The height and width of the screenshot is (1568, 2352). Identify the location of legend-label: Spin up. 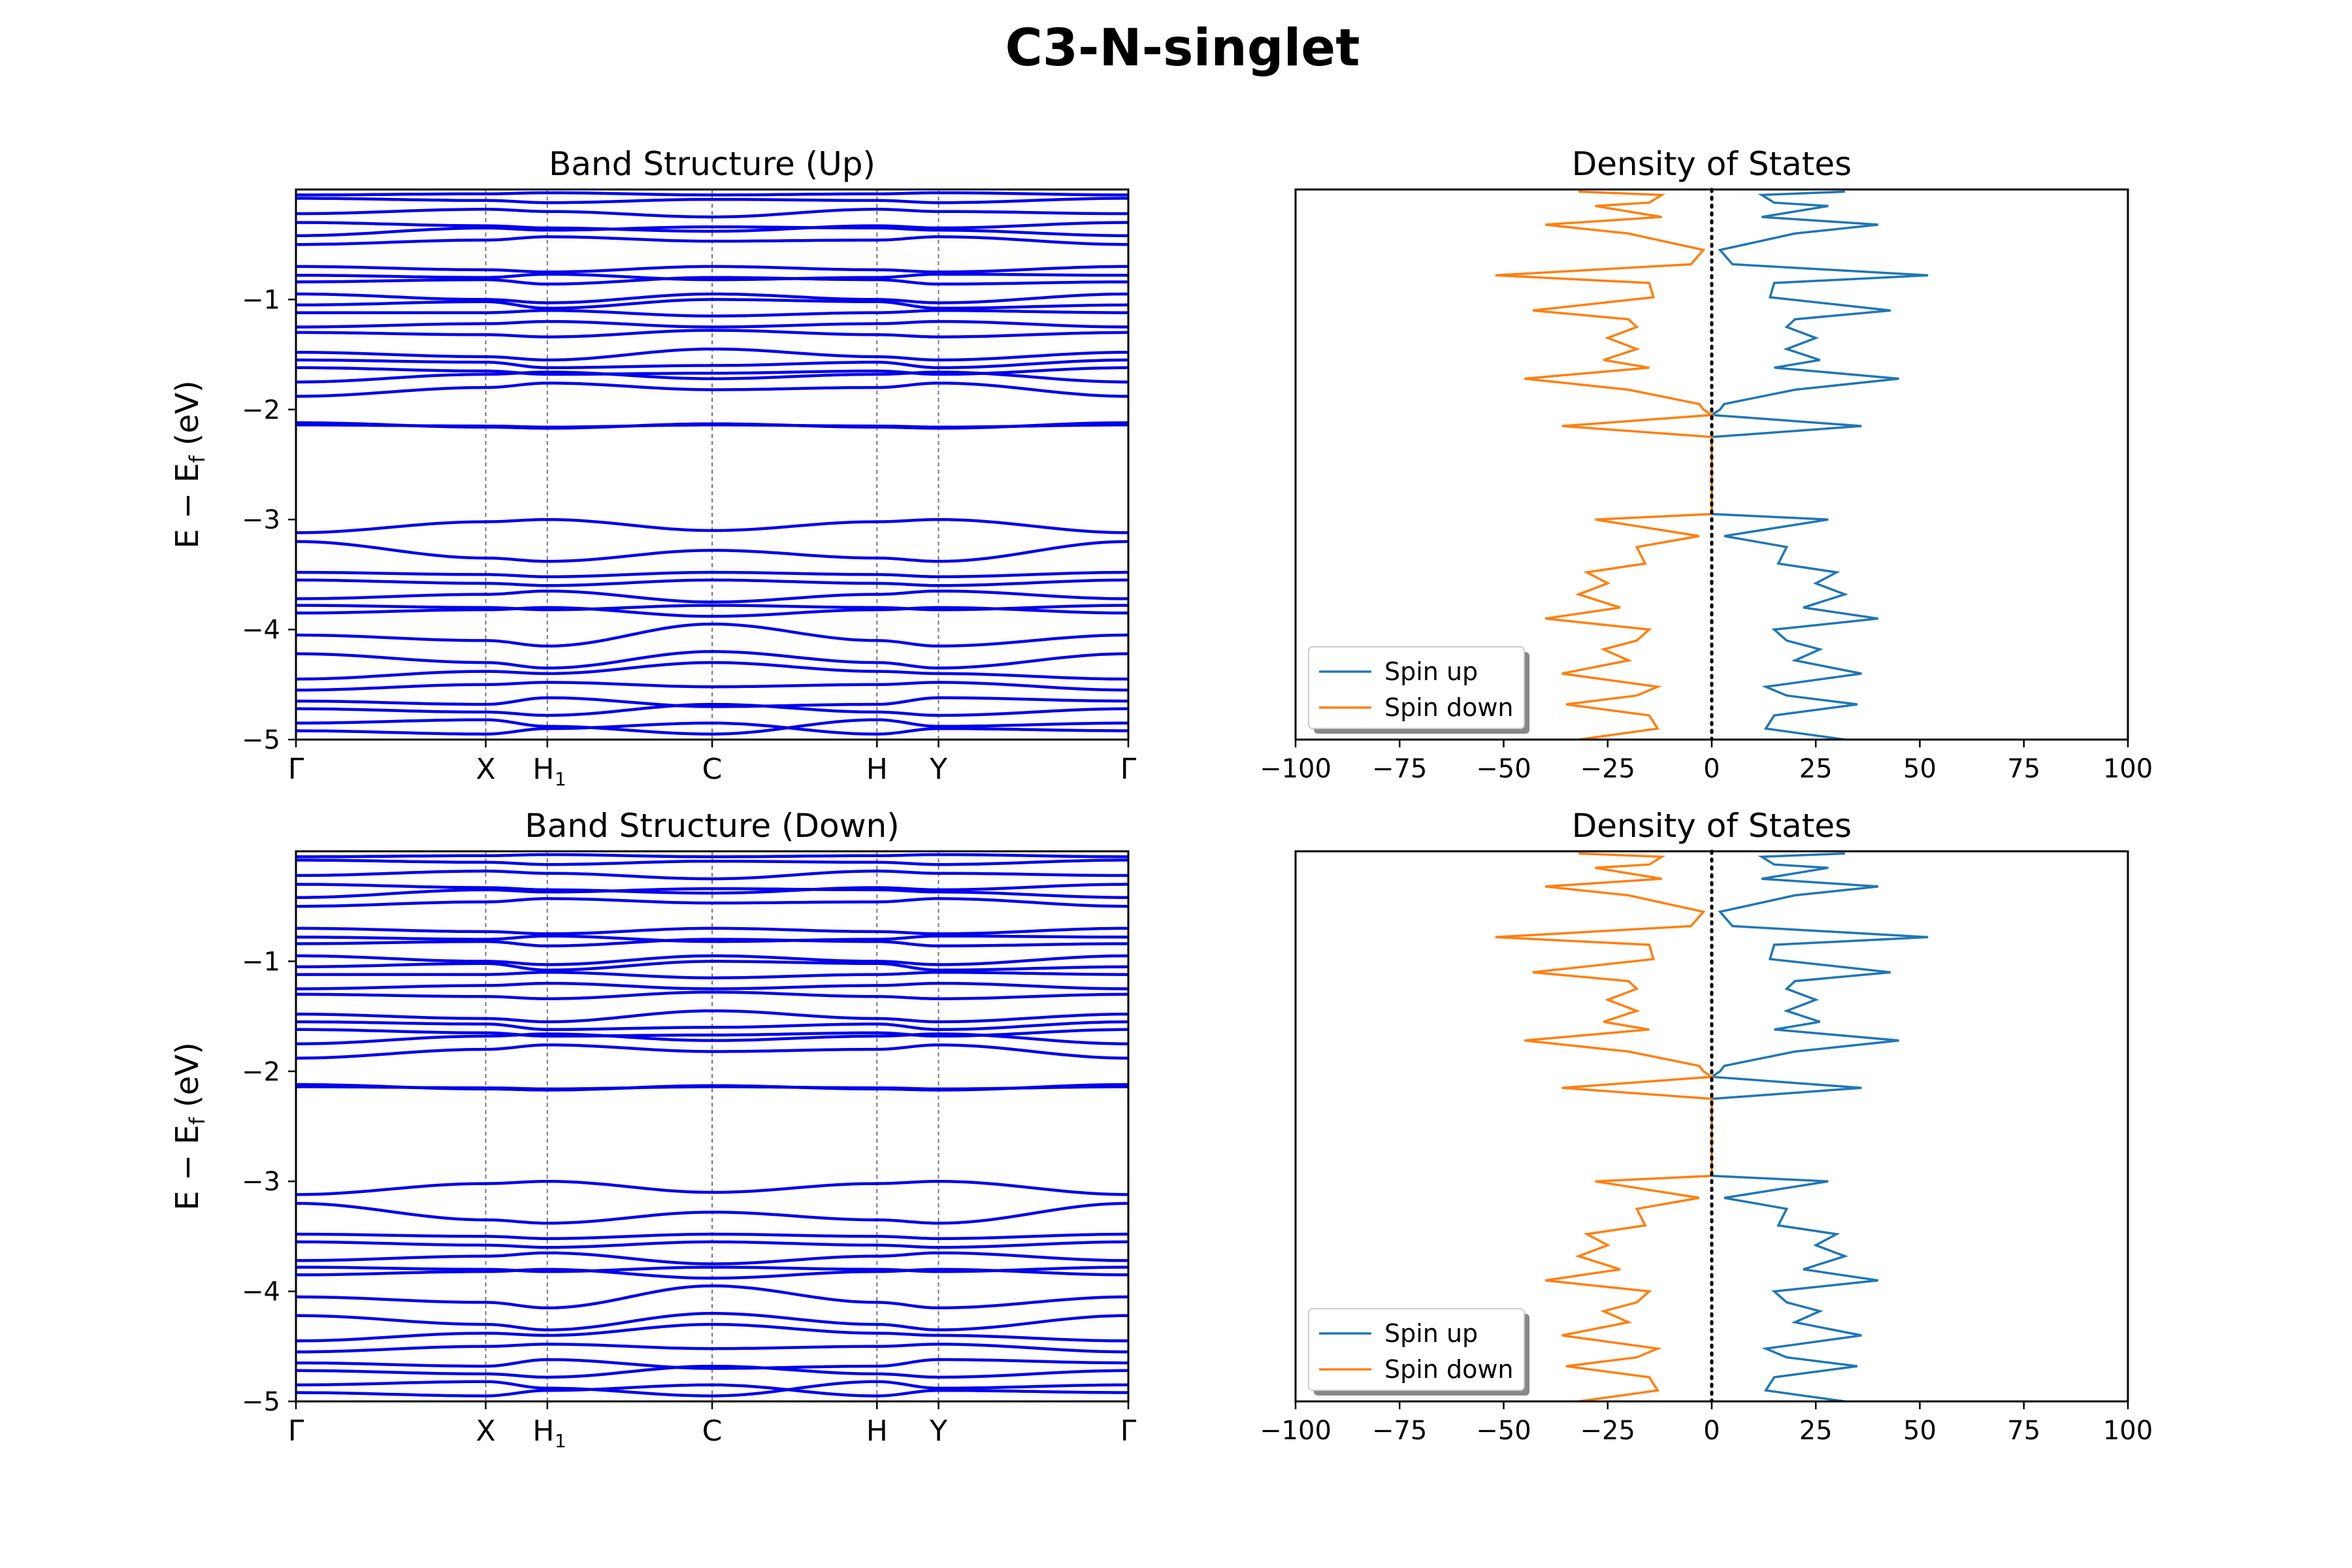
(1431, 671).